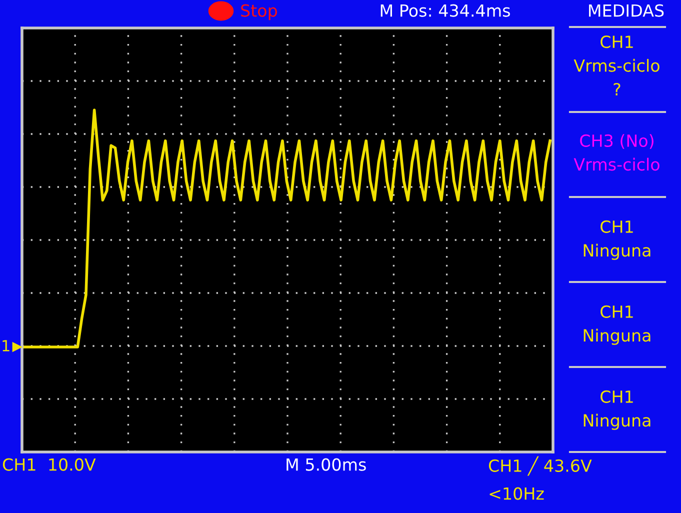 Image resolution: width=681 pixels, height=513 pixels. What do you see at coordinates (626, 10) in the screenshot?
I see `text: MEDIDAS` at bounding box center [626, 10].